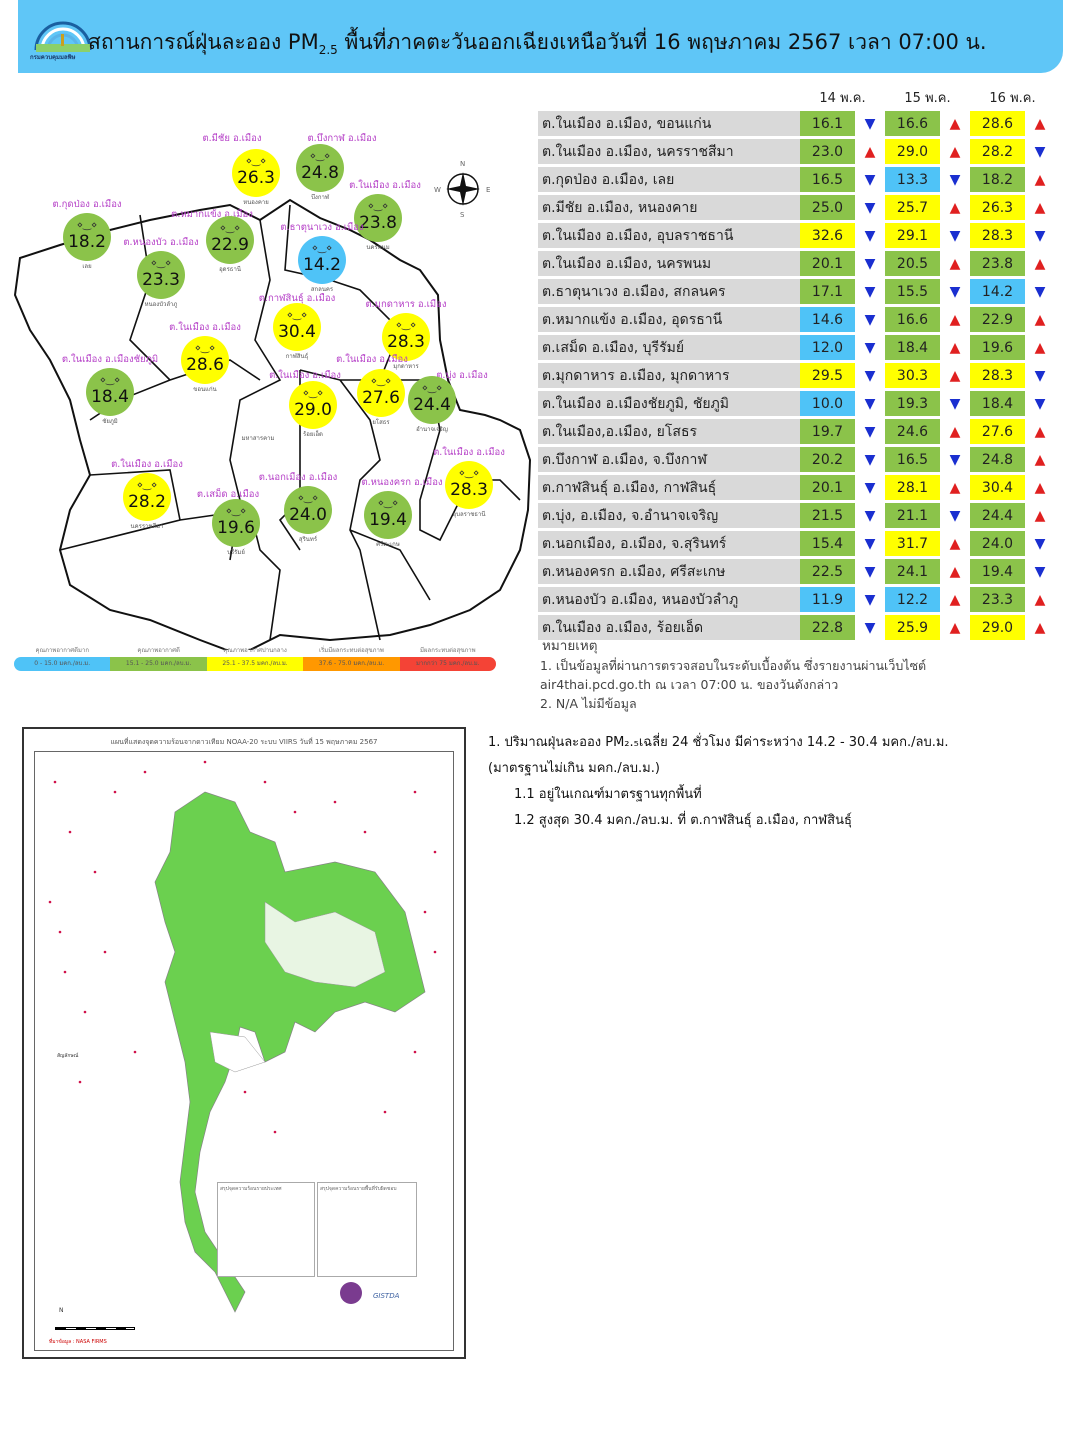  I want to click on summary-line-2: (มาตรฐานไม่เกิน มคก./ลบ.ม.), so click(574, 768).